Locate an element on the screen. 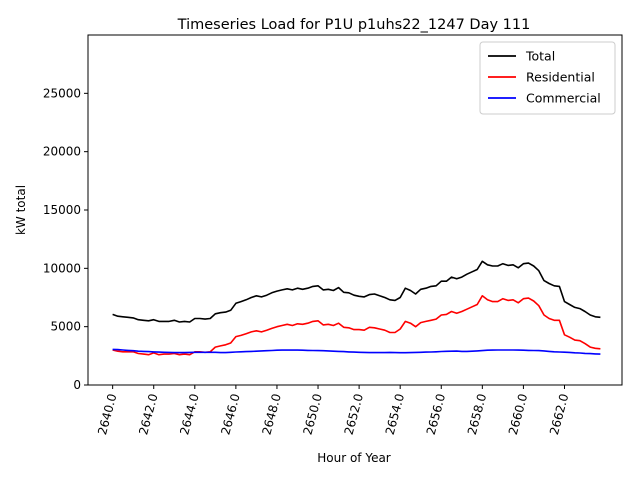  series-line-commercial is located at coordinates (356, 351).